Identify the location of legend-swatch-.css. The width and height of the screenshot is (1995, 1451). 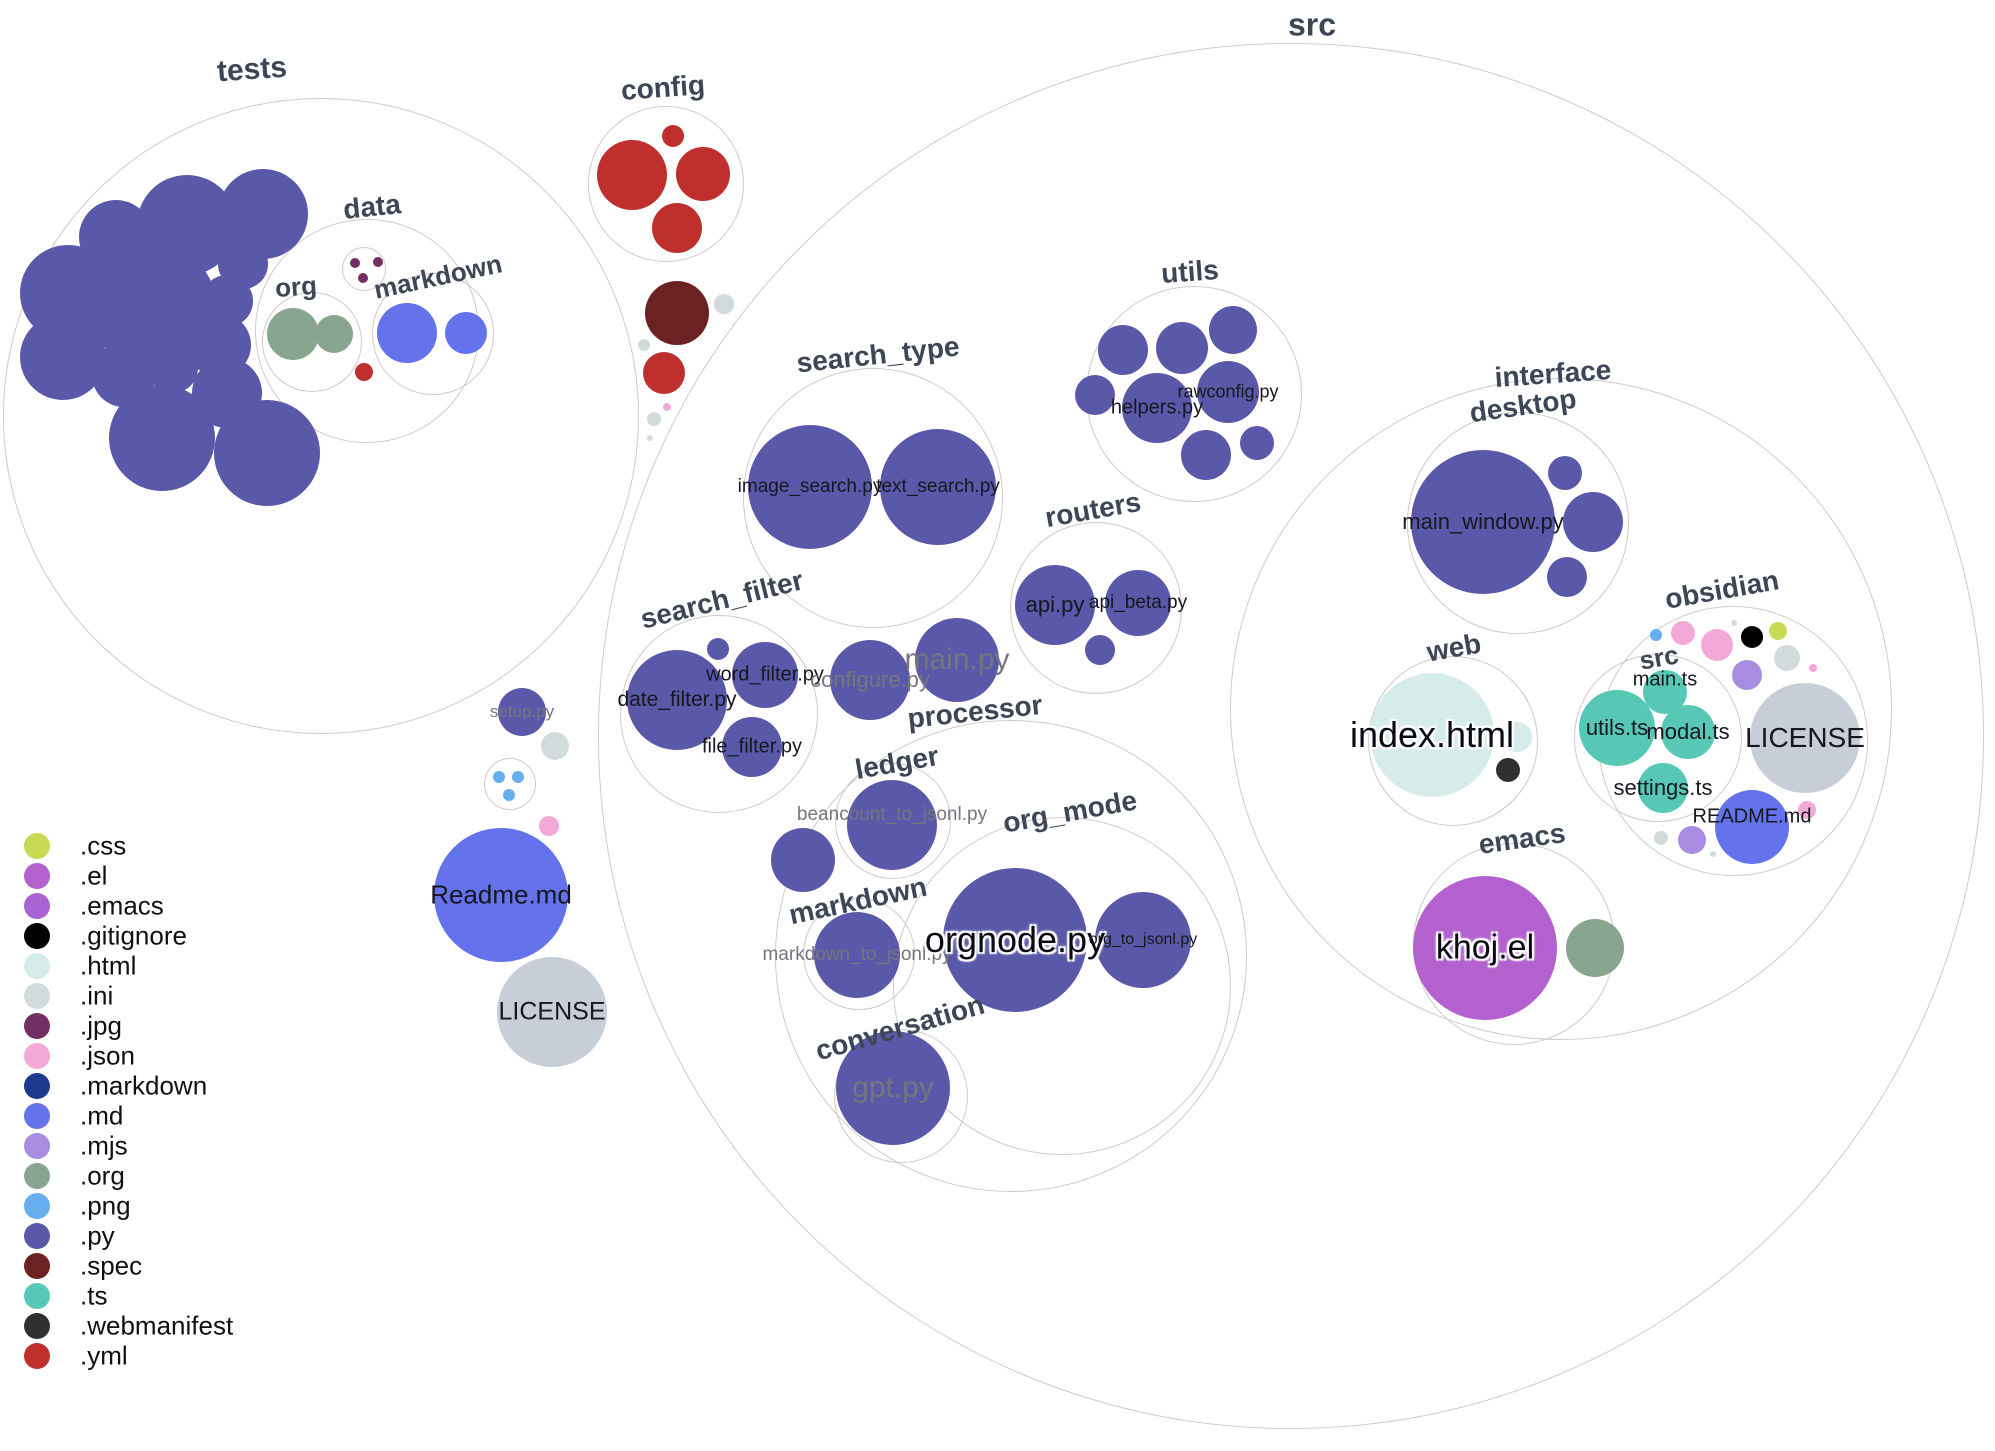
(37, 846).